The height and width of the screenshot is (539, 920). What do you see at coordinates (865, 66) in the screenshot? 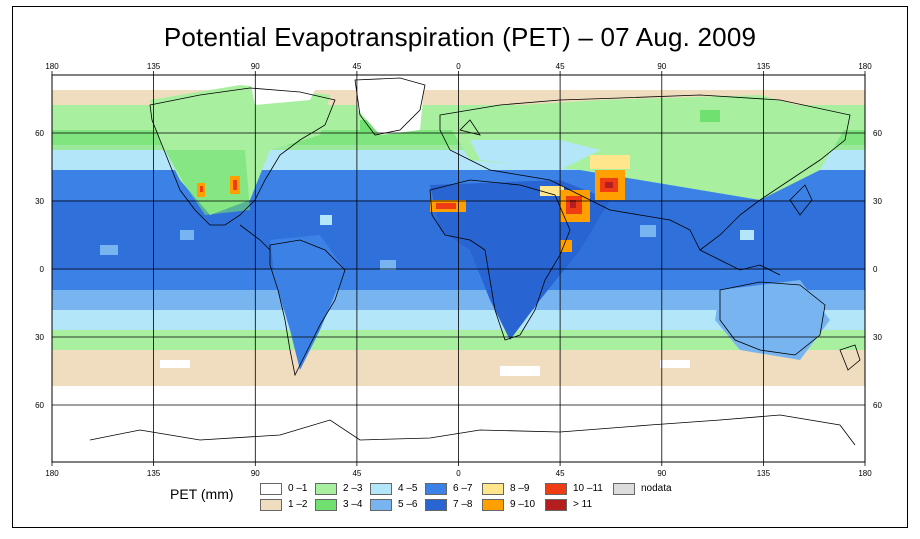
I see `lon-label-top-8: 180` at bounding box center [865, 66].